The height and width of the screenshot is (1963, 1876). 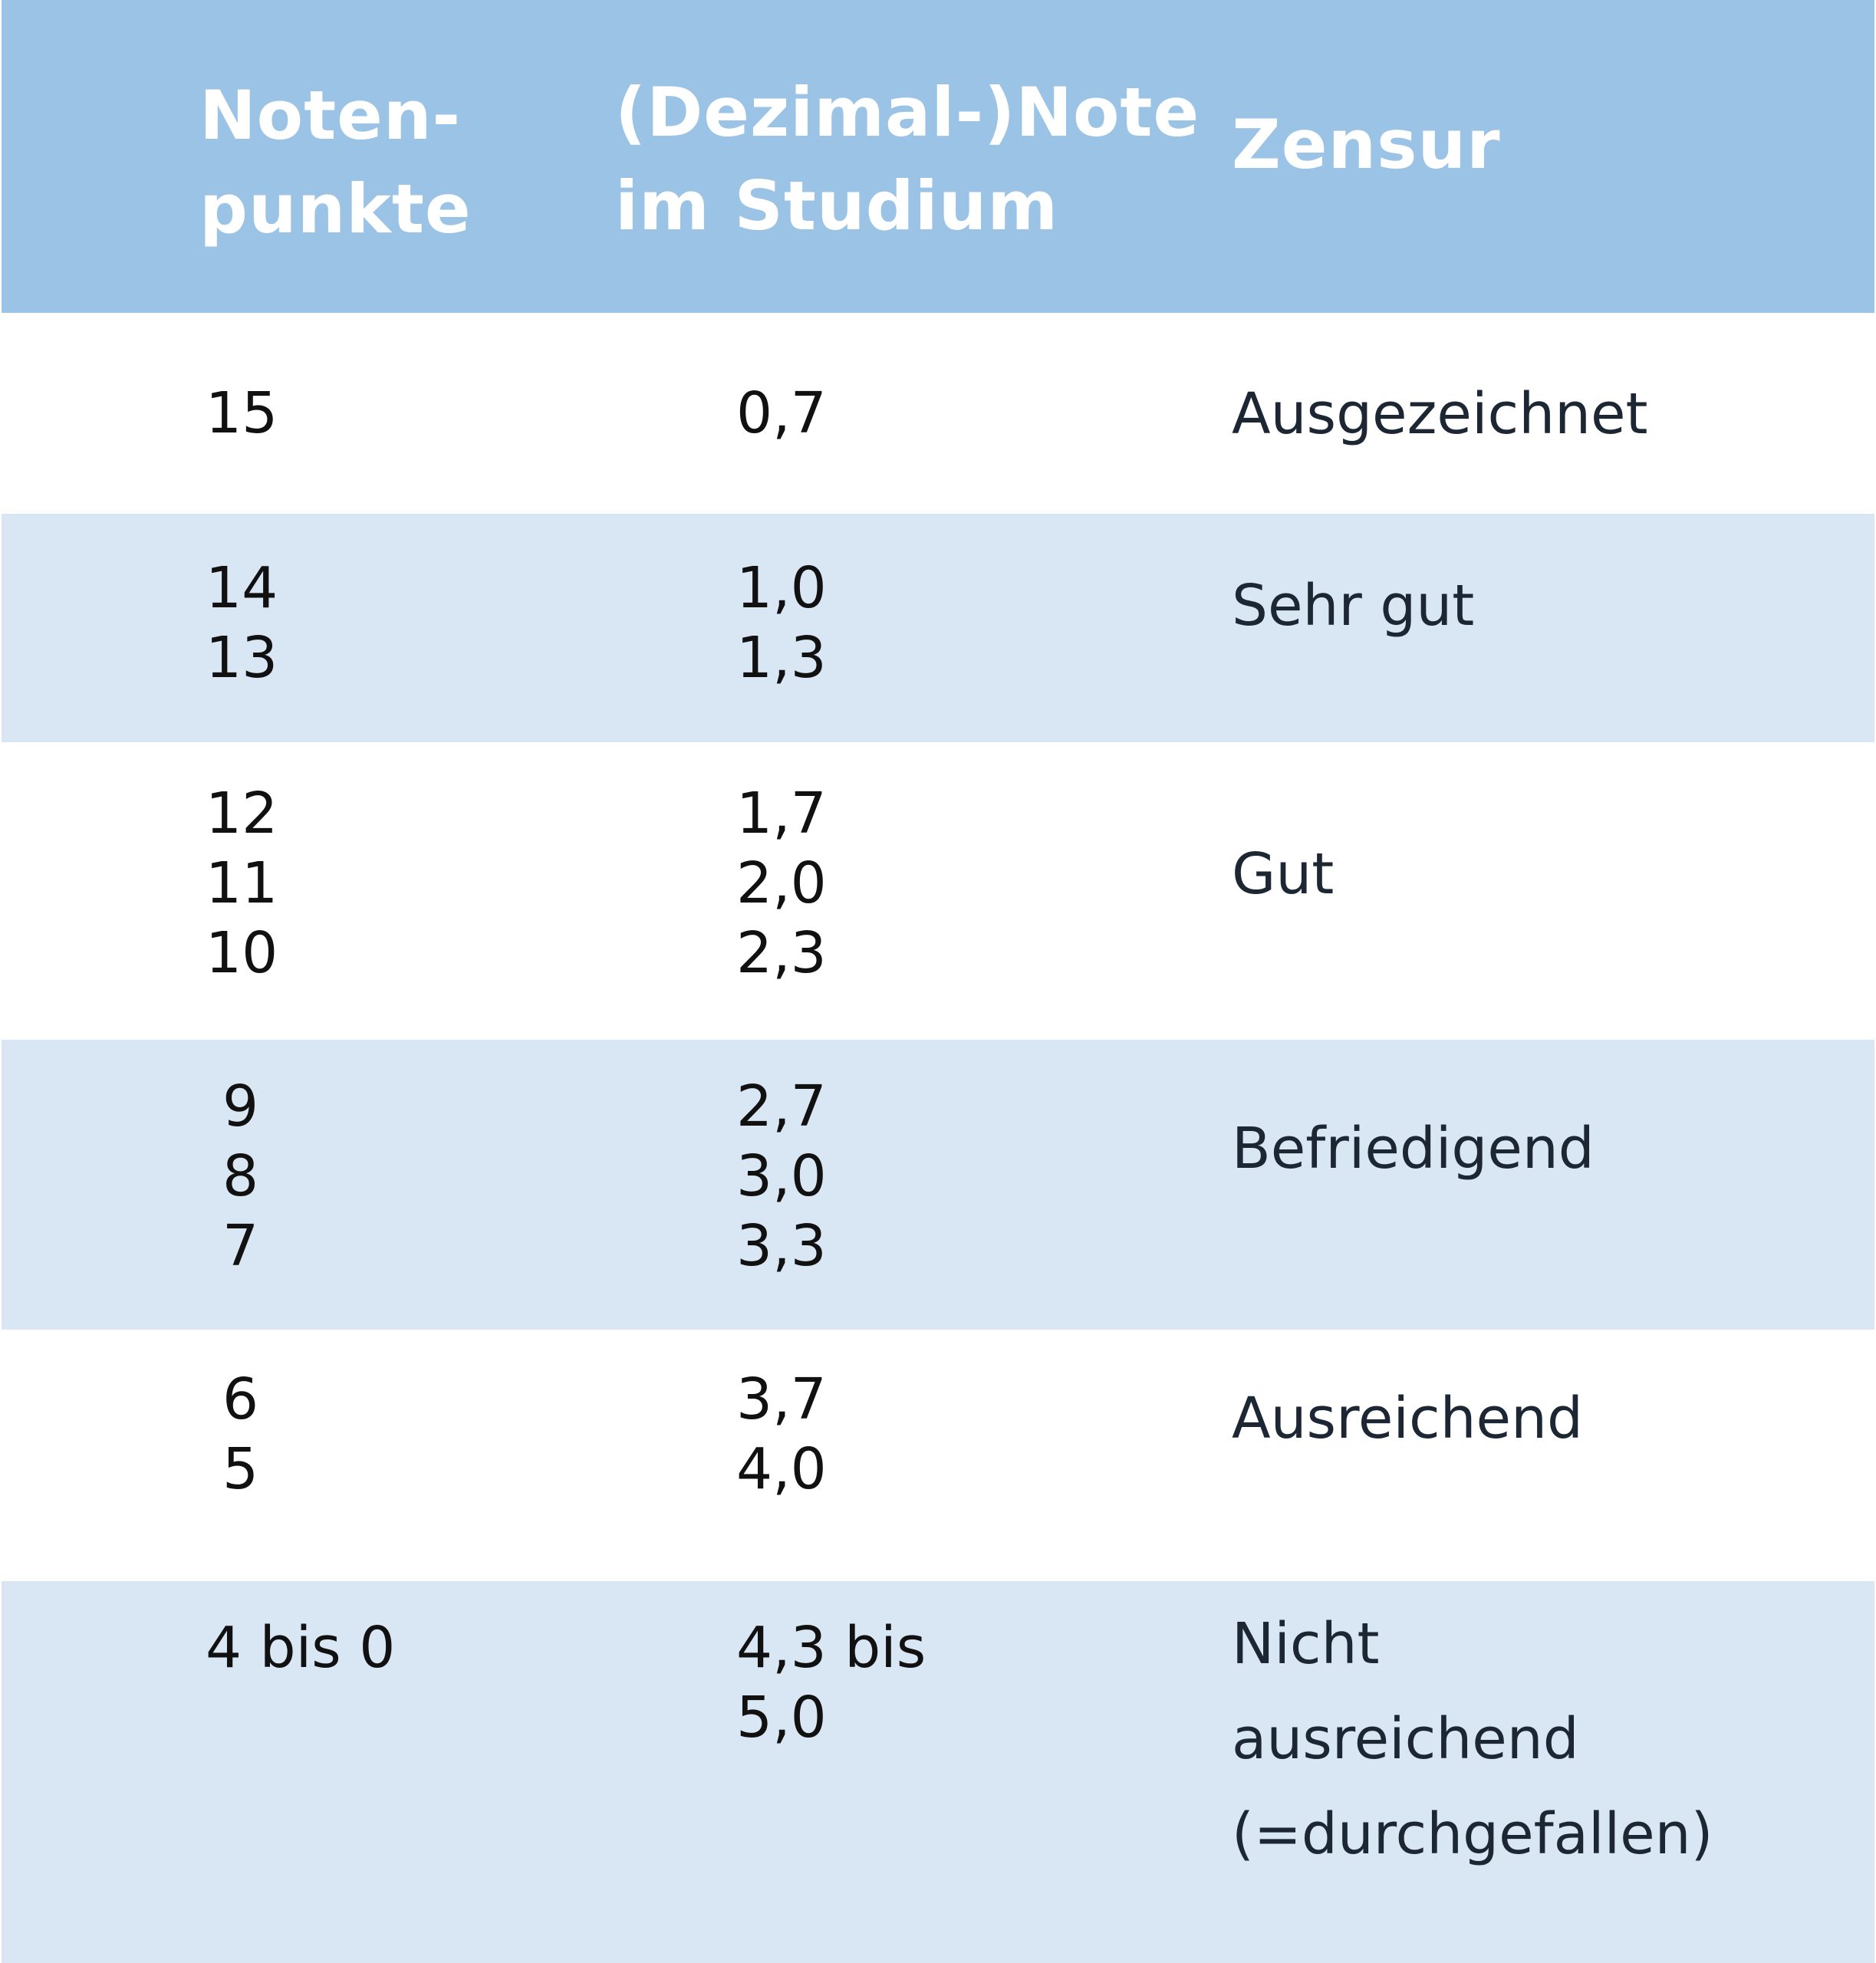 I want to click on punkte-value: 11, so click(x=242, y=883).